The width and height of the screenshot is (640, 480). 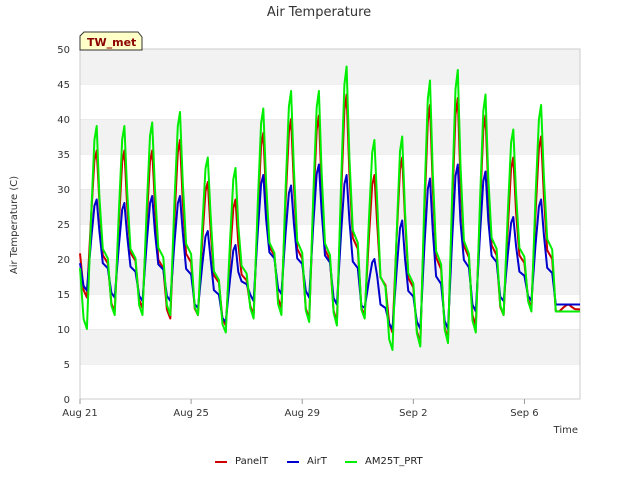 I want to click on site-tag-label: TW_met, so click(x=111, y=42).